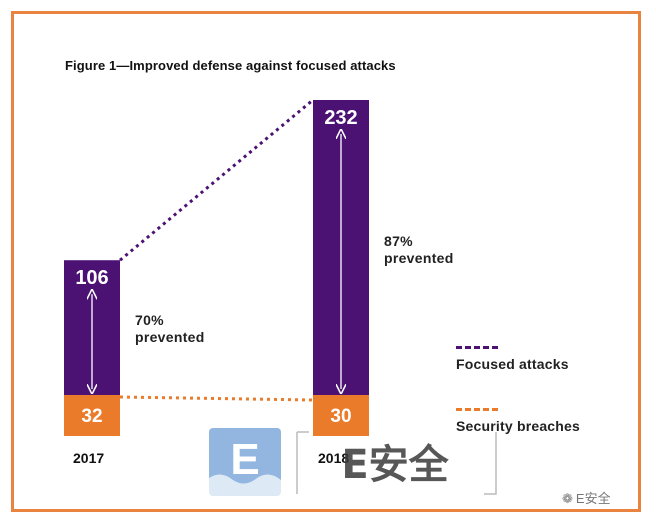 The height and width of the screenshot is (526, 656). I want to click on watermark-logo-graphic: E E安全, so click(353, 462).